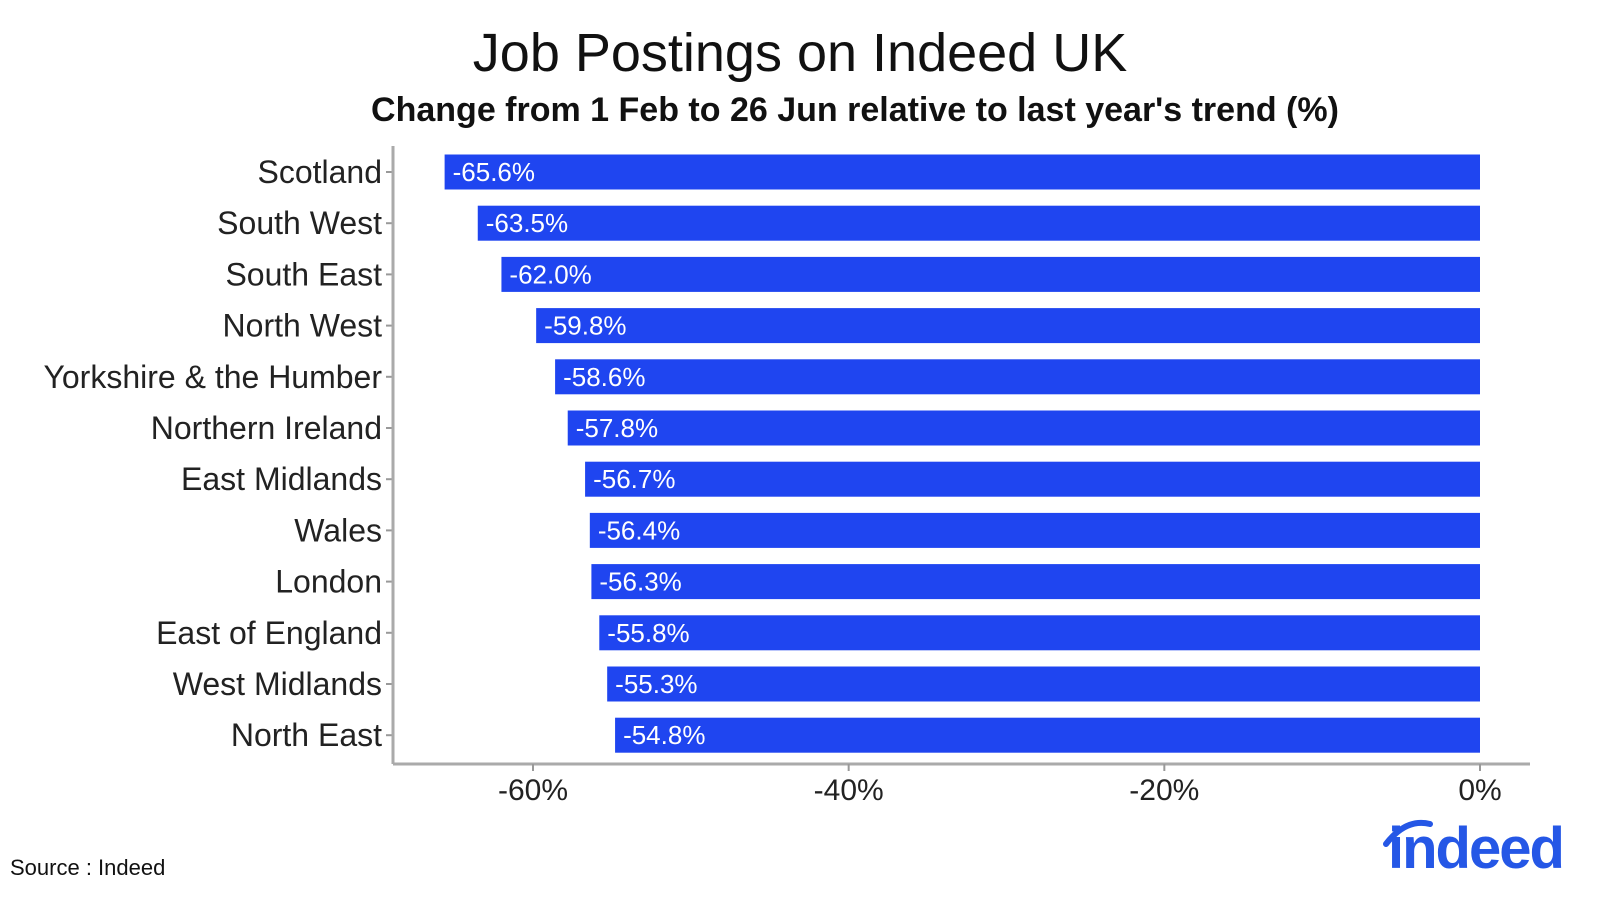  I want to click on category-label: East Midlands, so click(281, 479).